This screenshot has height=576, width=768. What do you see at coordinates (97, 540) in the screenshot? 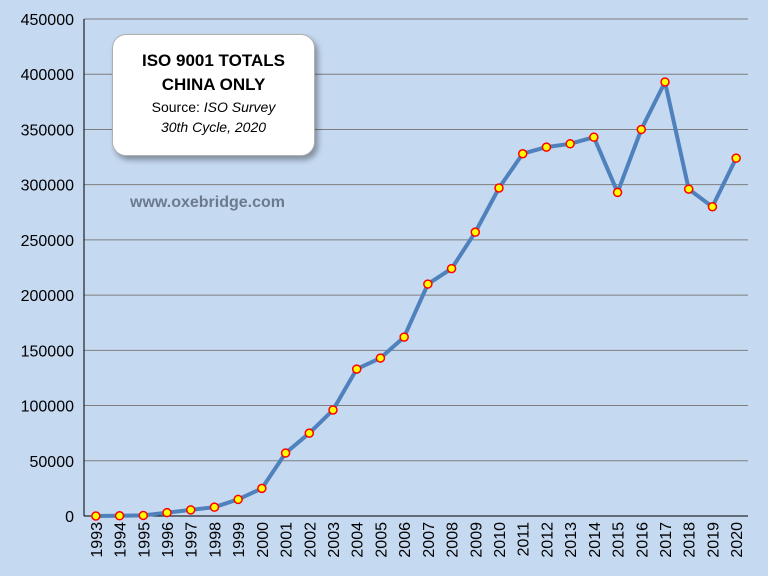
I see `x-tick-label: 1993` at bounding box center [97, 540].